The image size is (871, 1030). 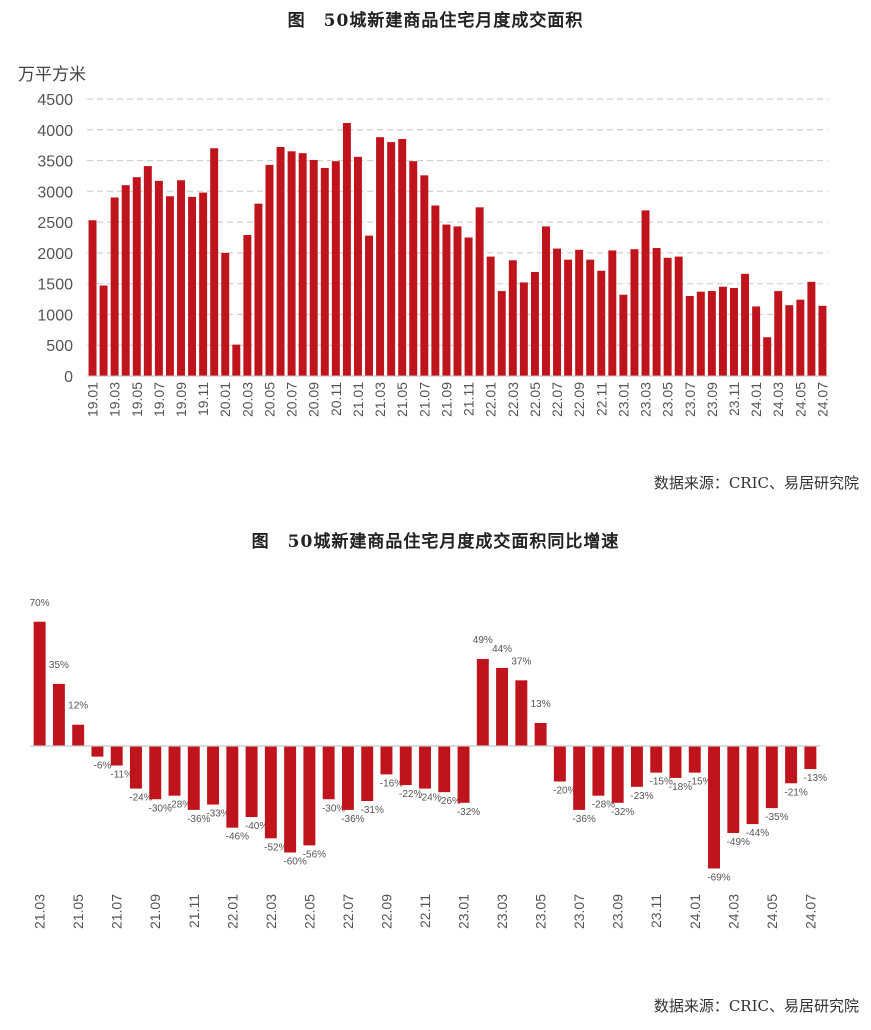 What do you see at coordinates (386, 911) in the screenshot?
I see `x-tick-label: 22.09` at bounding box center [386, 911].